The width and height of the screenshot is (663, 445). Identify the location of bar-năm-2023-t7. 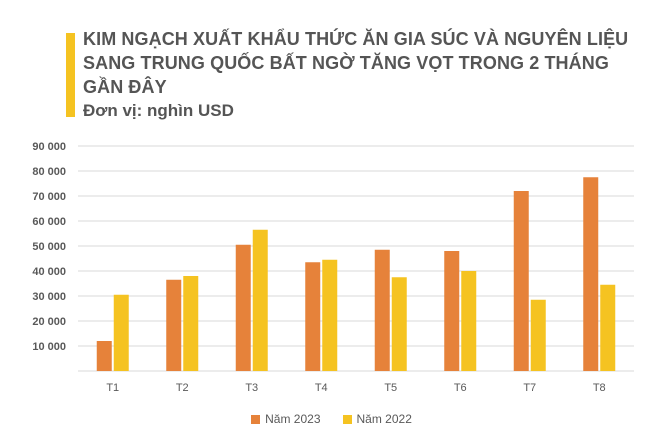
(521, 281).